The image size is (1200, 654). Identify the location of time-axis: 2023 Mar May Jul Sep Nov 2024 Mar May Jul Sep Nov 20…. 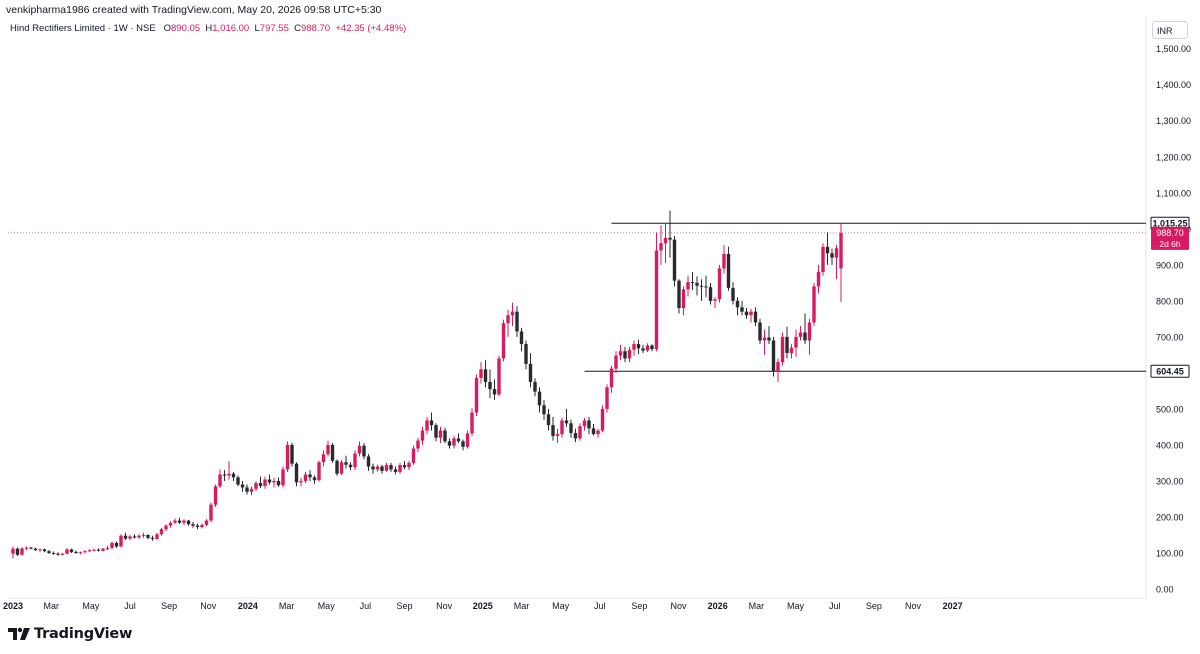
(483, 606).